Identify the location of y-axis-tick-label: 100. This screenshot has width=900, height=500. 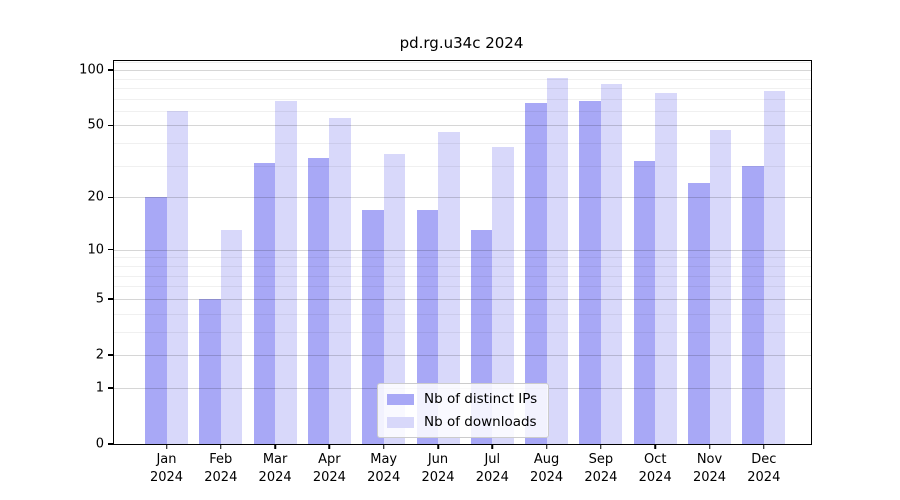
(91, 70).